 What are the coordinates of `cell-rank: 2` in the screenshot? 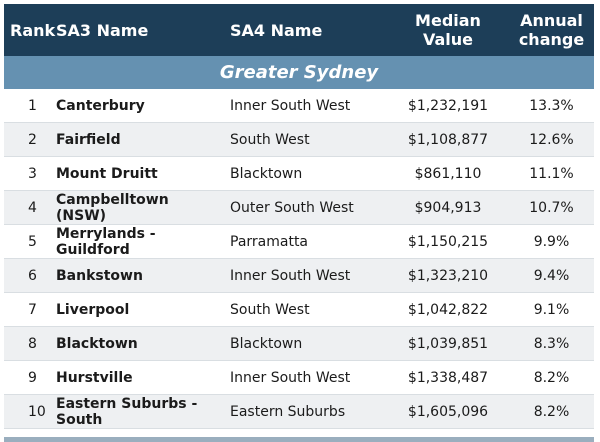 It's located at (29, 139).